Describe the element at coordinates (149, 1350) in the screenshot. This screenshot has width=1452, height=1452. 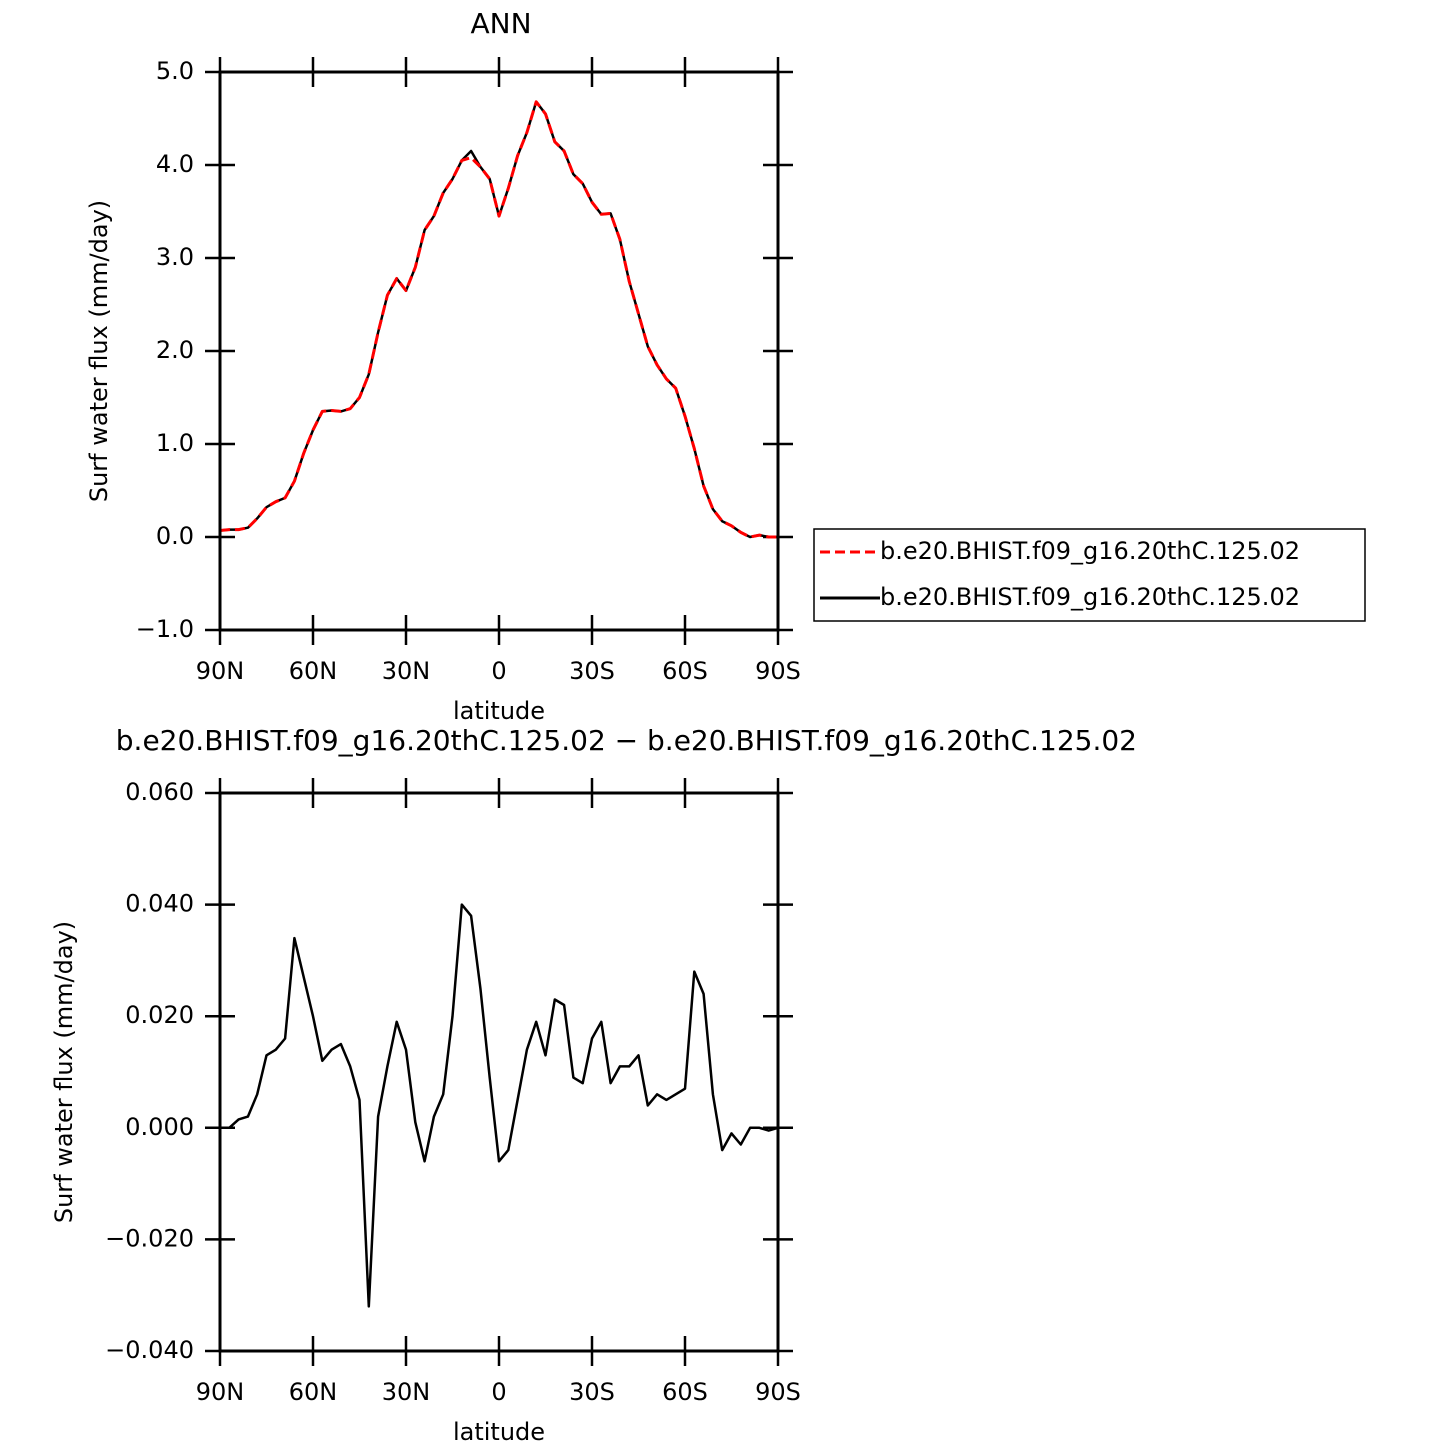
I see `y-tick-label: −0.040` at that location.